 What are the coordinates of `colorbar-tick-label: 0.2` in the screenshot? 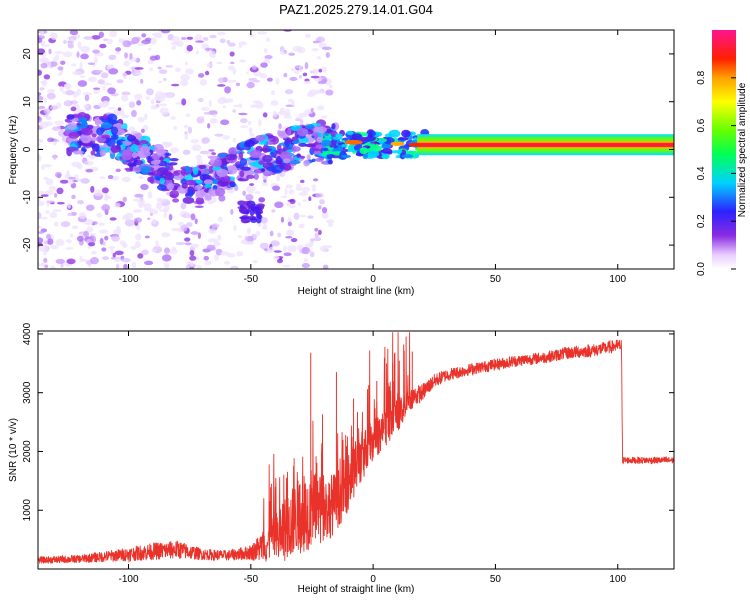 It's located at (701, 221).